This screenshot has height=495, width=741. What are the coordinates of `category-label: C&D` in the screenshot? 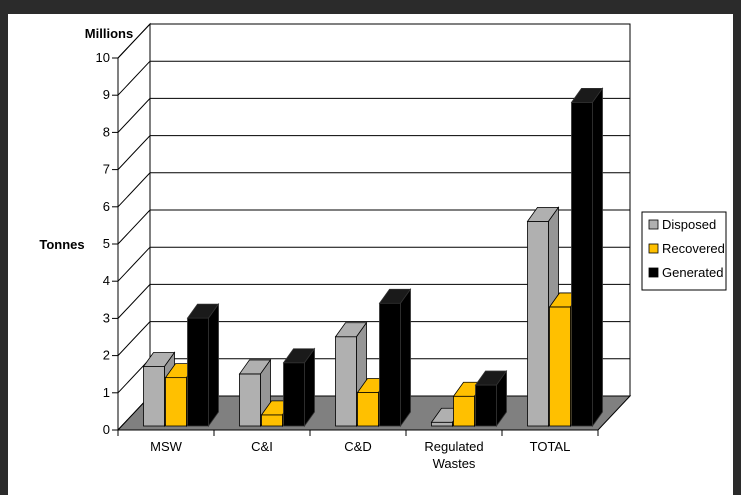 It's located at (357, 446).